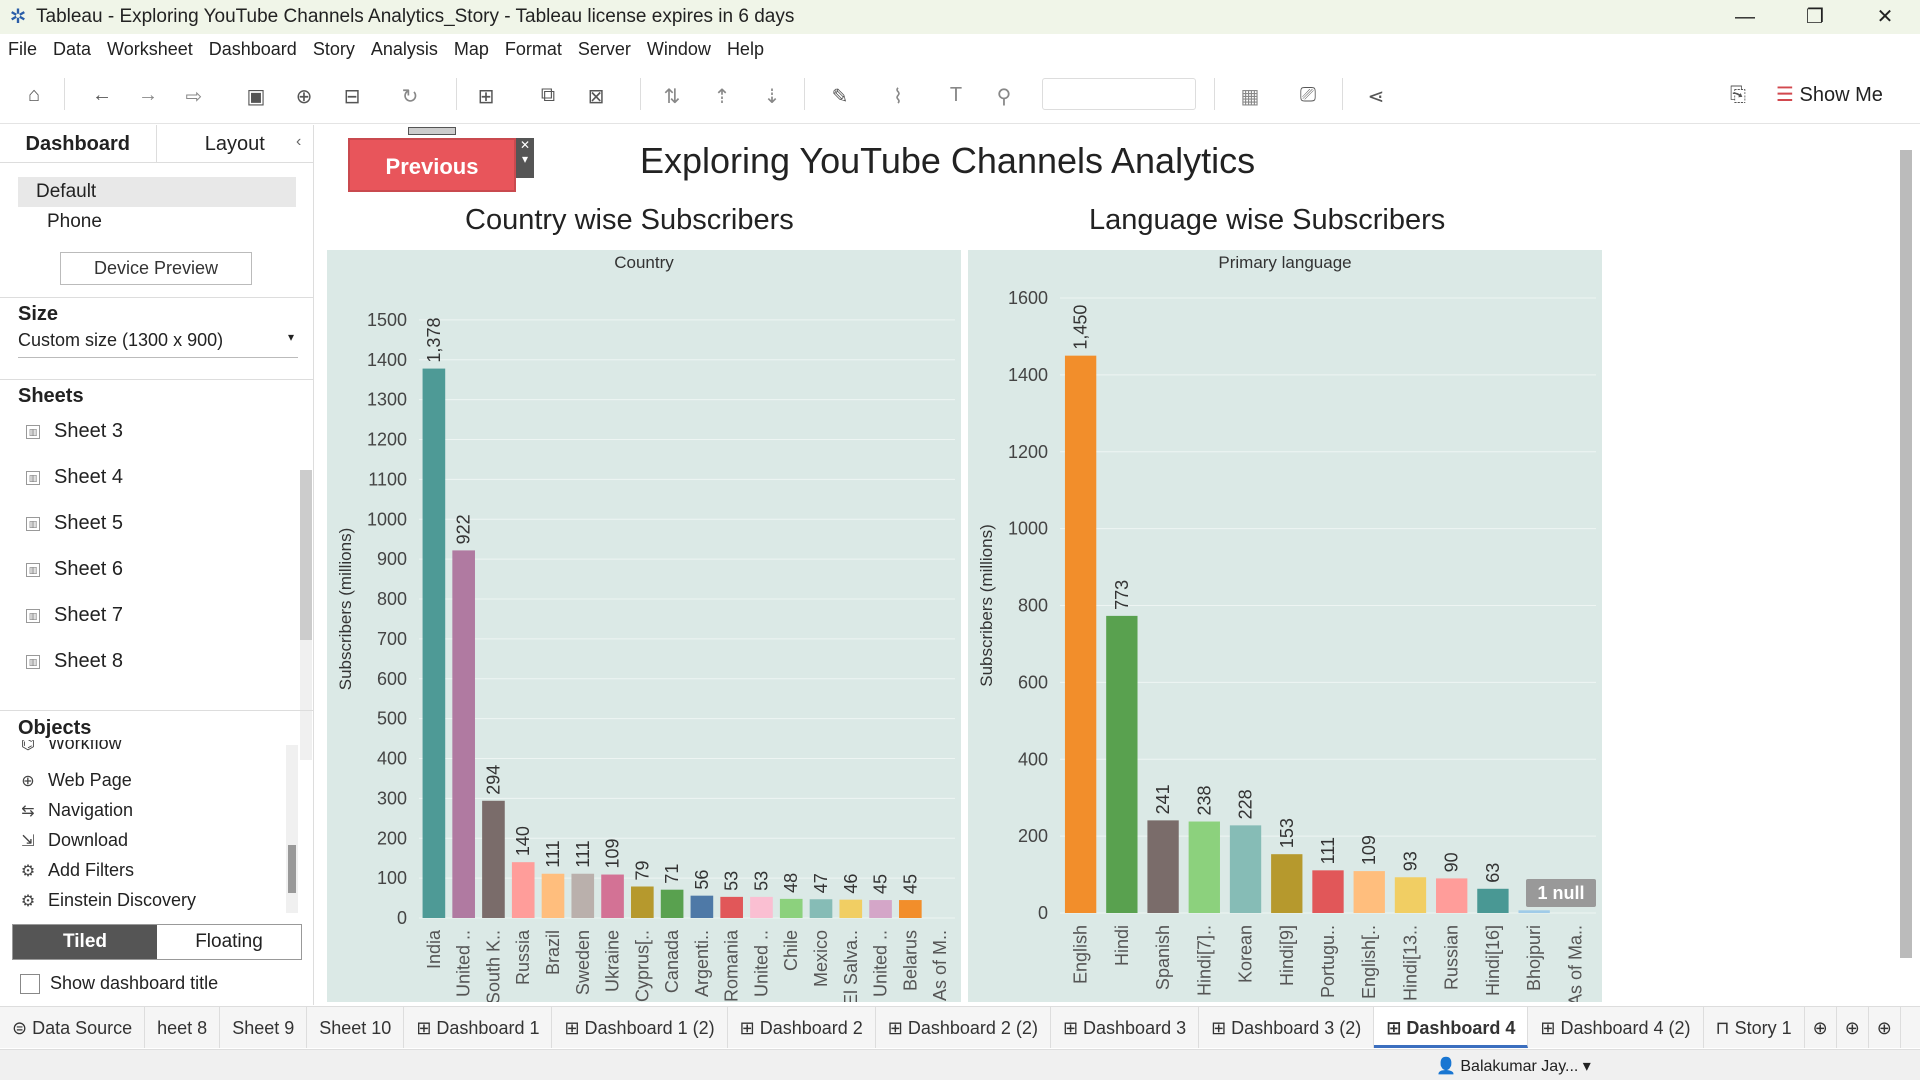 Image resolution: width=1920 pixels, height=1080 pixels. What do you see at coordinates (613, 961) in the screenshot?
I see `x-tick-label: Ukraine` at bounding box center [613, 961].